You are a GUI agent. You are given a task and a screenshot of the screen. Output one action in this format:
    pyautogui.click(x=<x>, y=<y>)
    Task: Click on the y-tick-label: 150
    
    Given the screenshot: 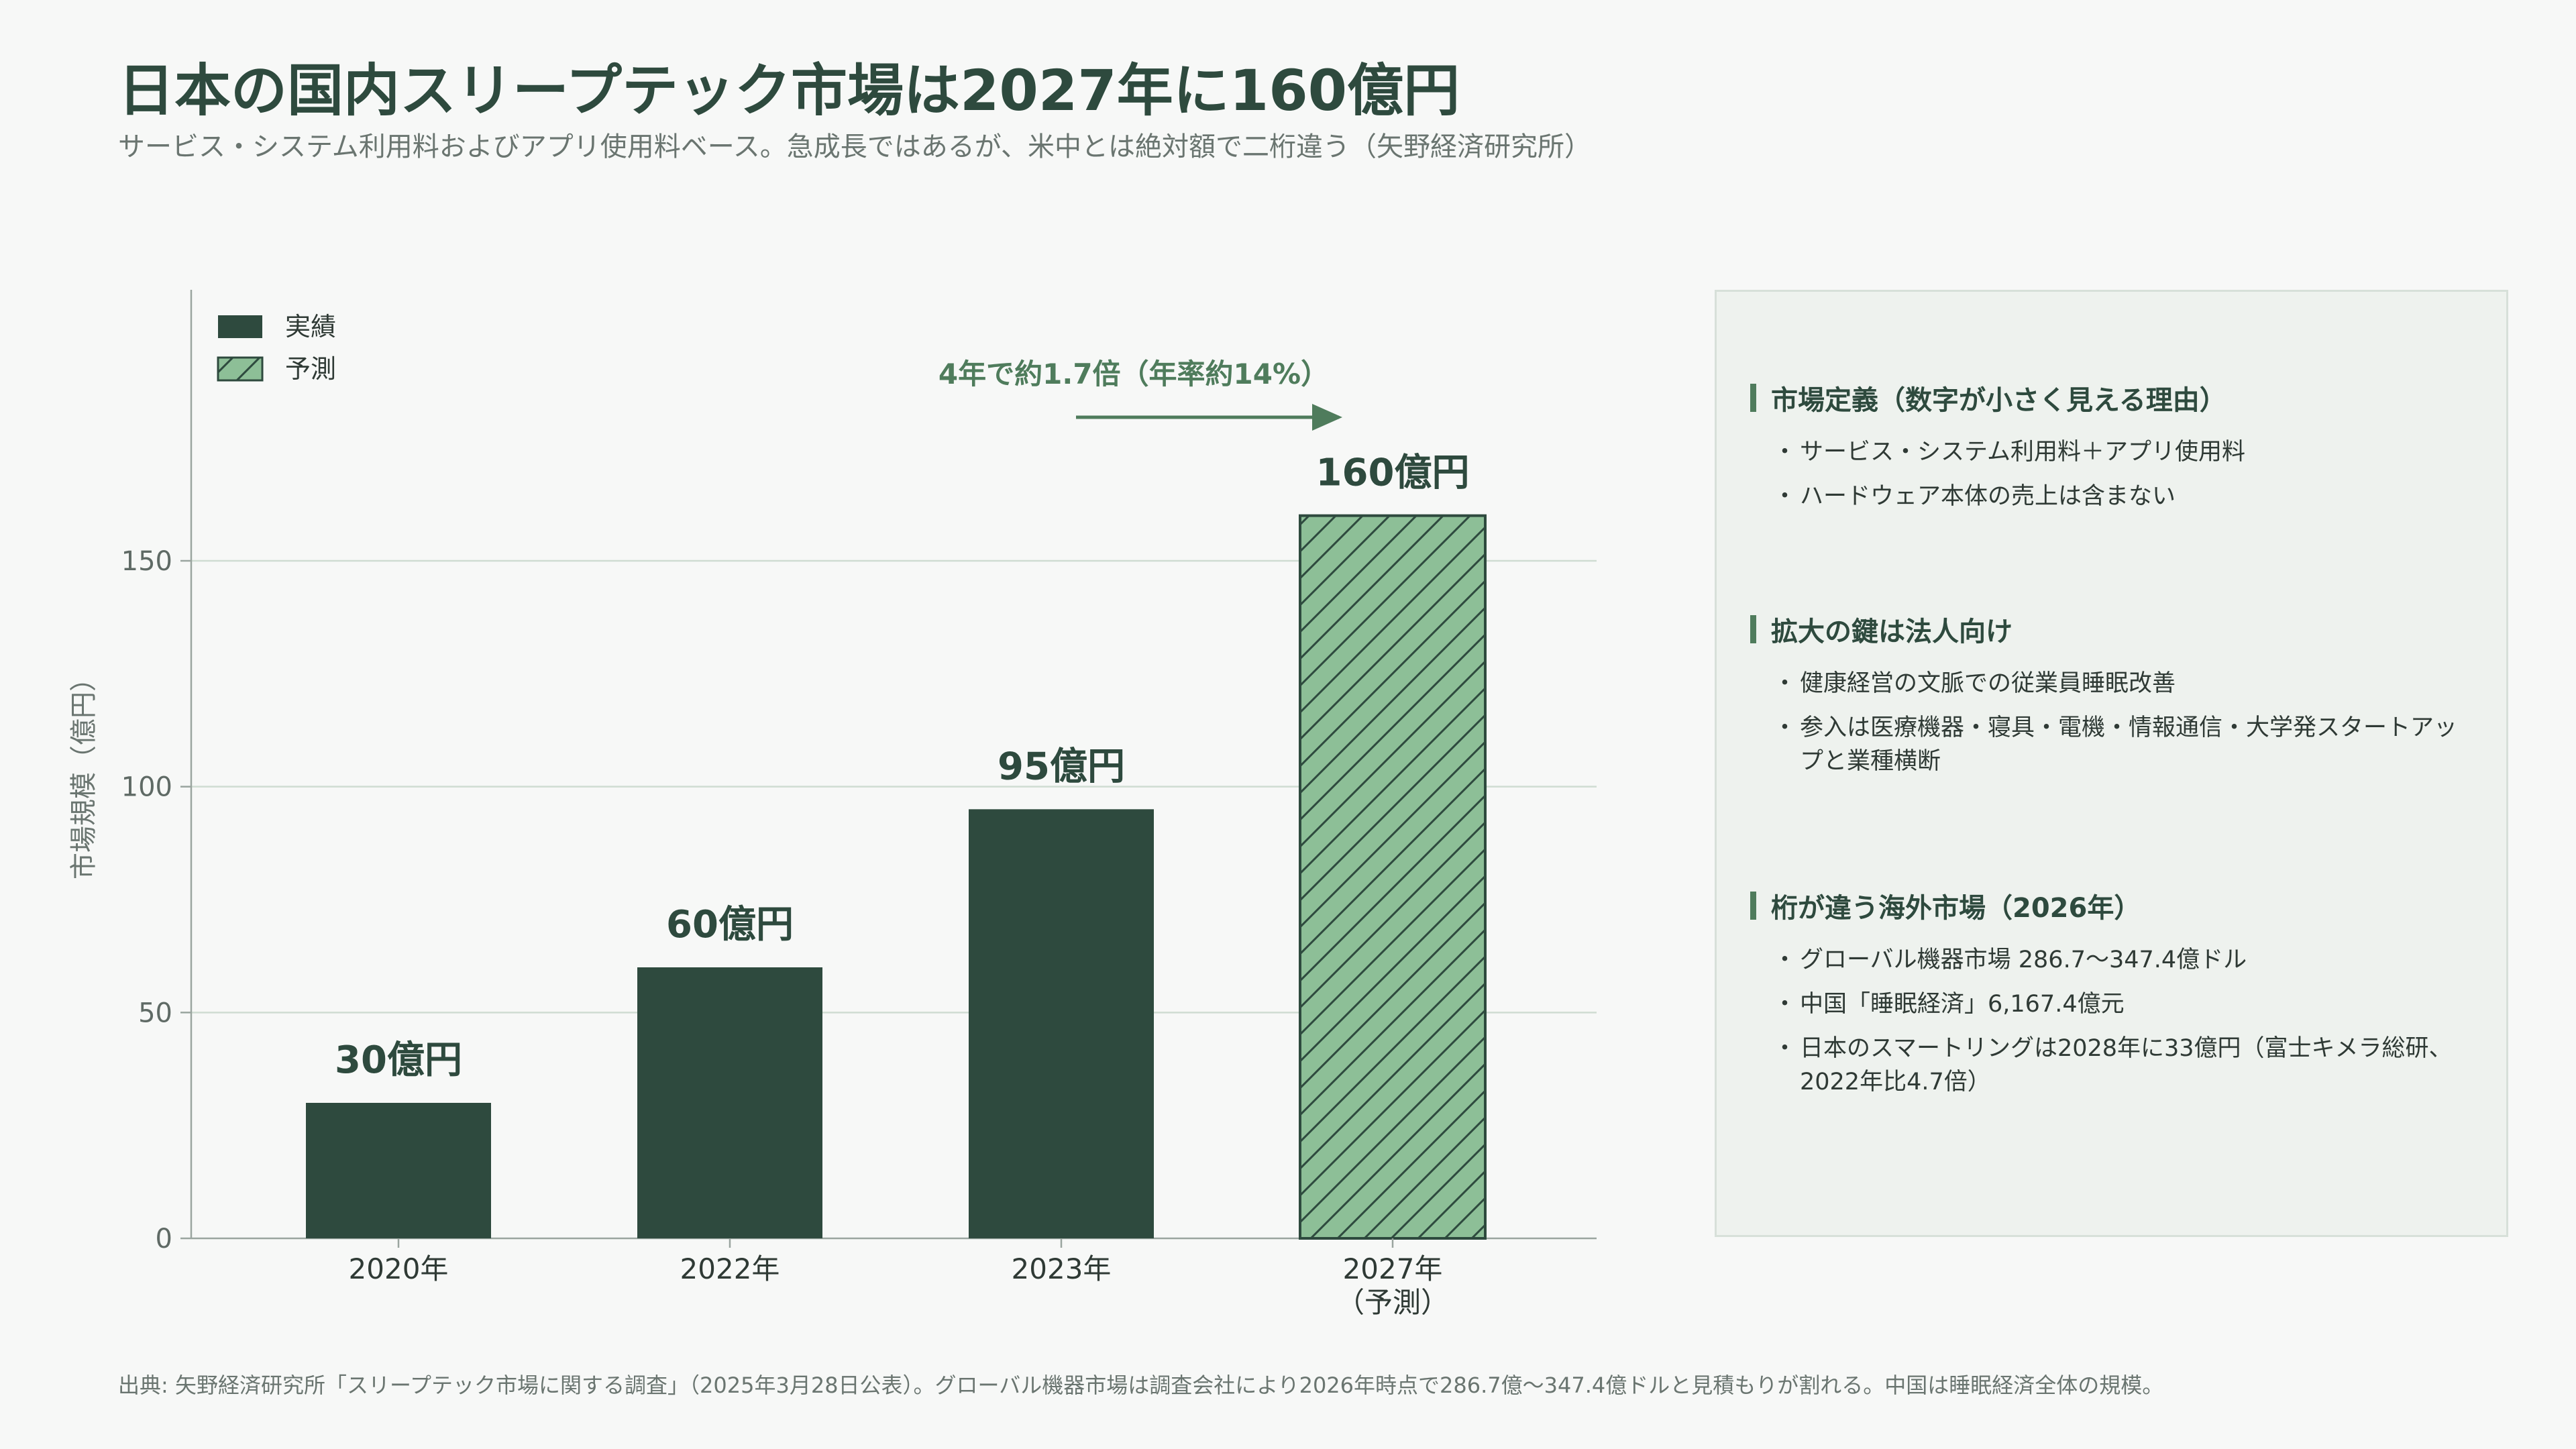 What is the action you would take?
    pyautogui.click(x=146, y=561)
    